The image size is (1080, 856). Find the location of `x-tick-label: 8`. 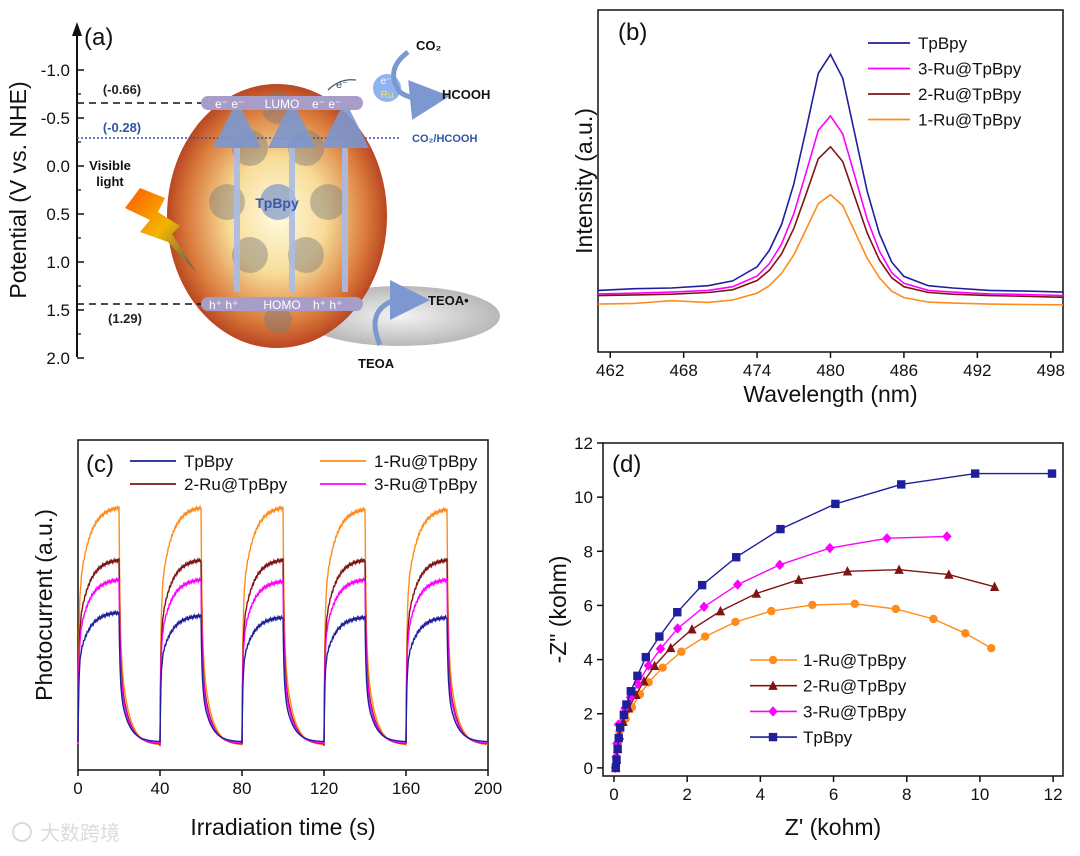

x-tick-label: 8 is located at coordinates (906, 794).